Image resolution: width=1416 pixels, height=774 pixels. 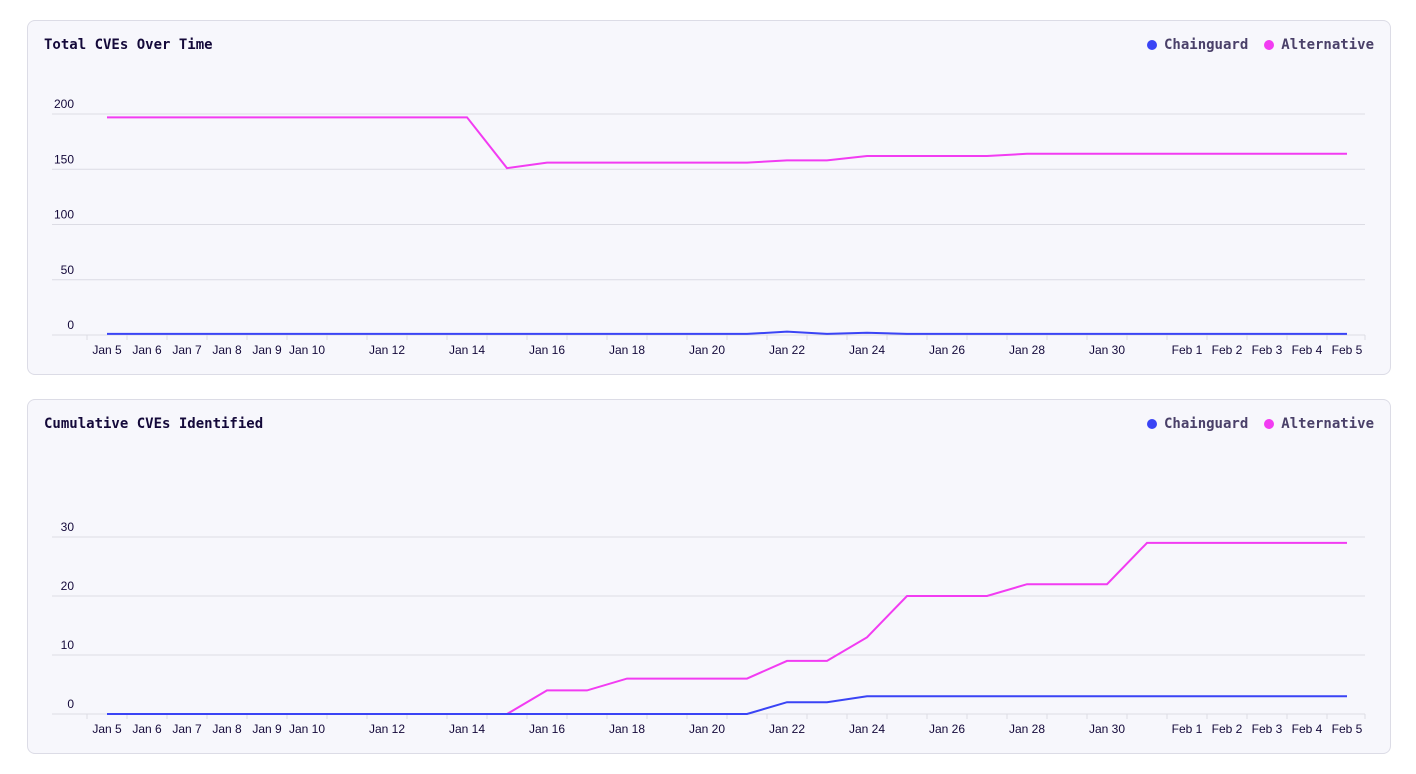 I want to click on y-tick-label: 100, so click(x=64, y=215).